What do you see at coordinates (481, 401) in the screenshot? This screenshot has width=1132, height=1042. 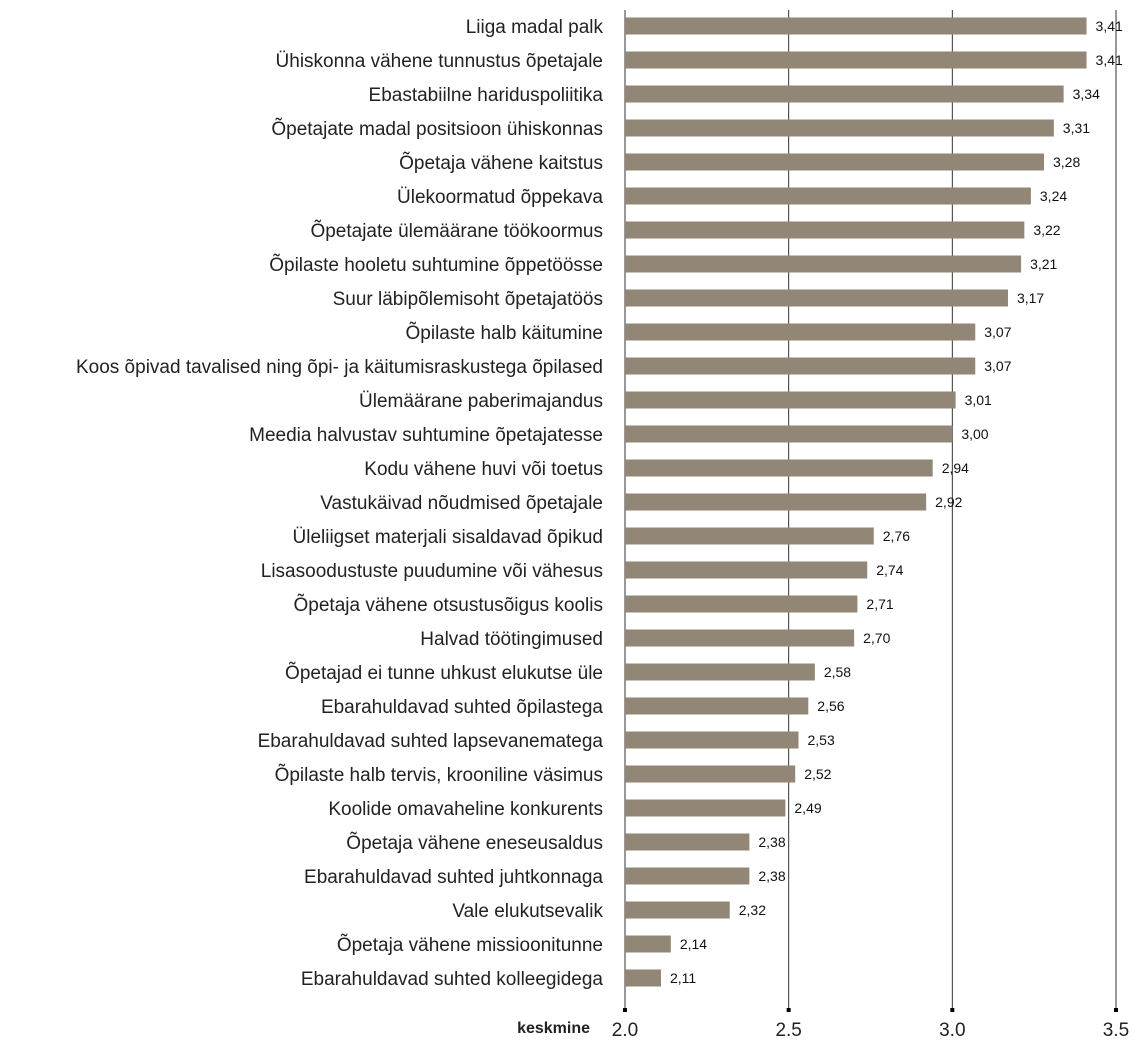 I see `category-label: Ülemäärane paberimajandus` at bounding box center [481, 401].